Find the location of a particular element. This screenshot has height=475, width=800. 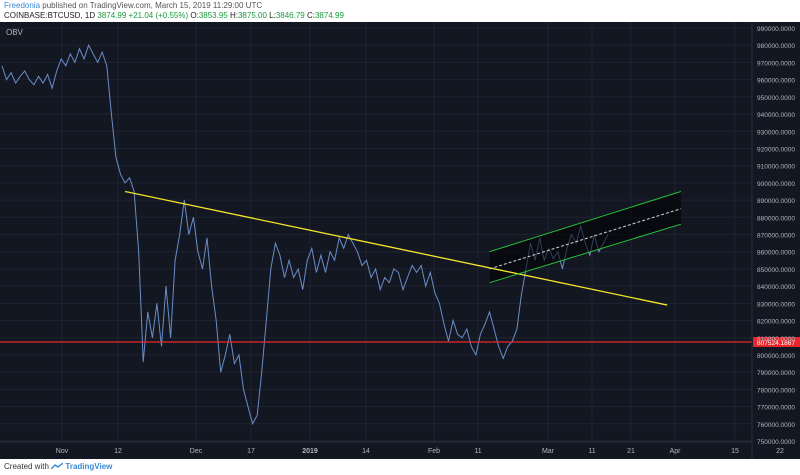

open-value: 3853.95 is located at coordinates (213, 15).